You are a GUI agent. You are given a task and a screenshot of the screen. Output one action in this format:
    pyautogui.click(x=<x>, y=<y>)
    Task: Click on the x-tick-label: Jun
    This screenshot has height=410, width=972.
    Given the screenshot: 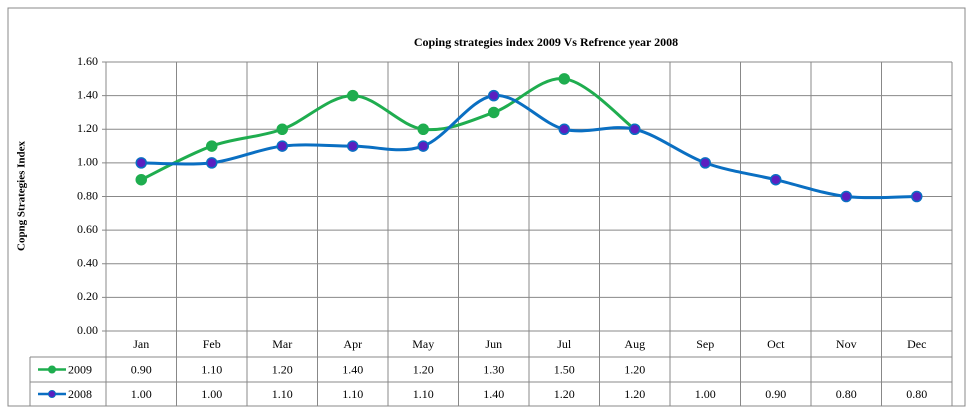 What is the action you would take?
    pyautogui.click(x=493, y=344)
    